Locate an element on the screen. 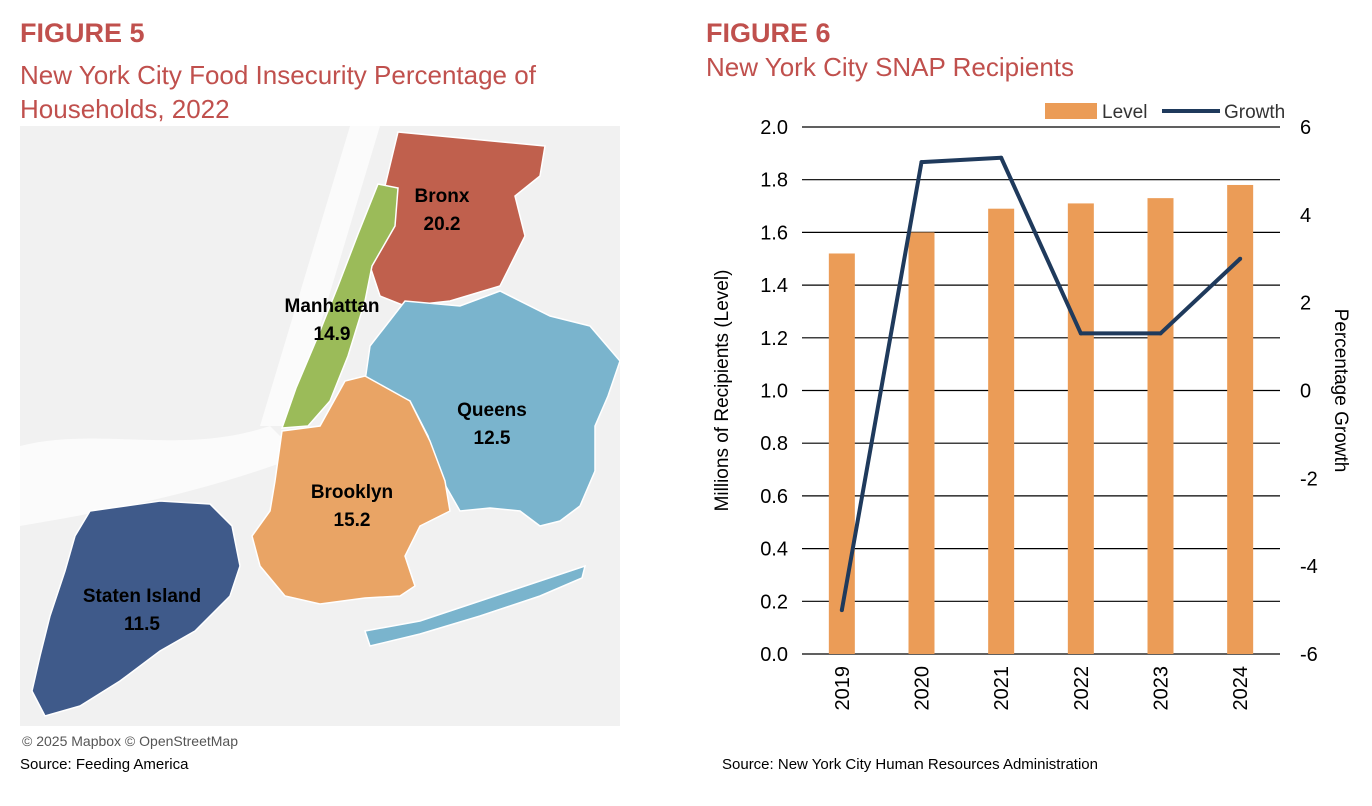 This screenshot has width=1372, height=806. queens-value: 12.5 is located at coordinates (492, 438).